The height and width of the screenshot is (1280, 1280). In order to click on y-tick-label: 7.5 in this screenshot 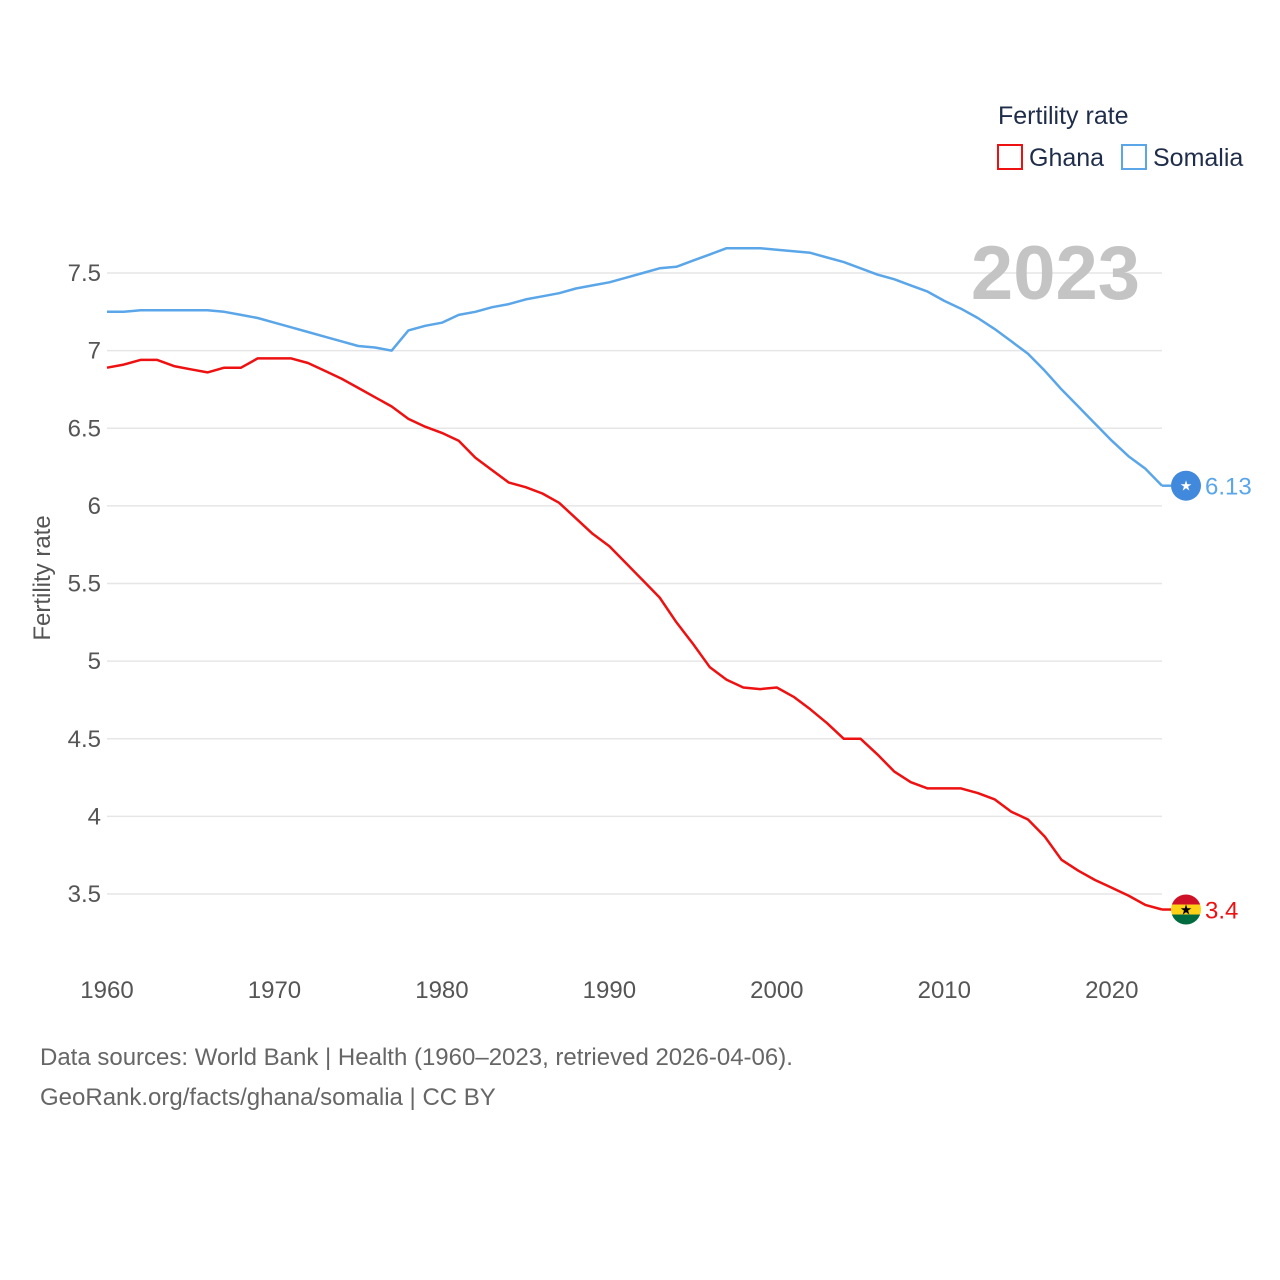, I will do `click(84, 273)`.